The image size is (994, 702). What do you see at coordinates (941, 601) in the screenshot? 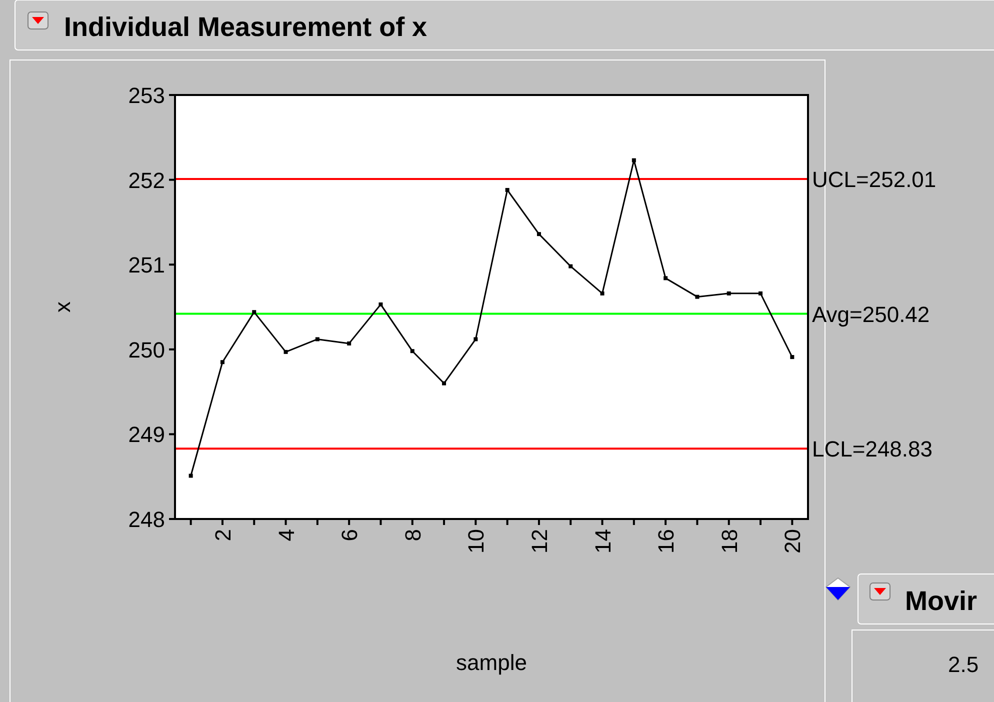
I see `text: Movir` at bounding box center [941, 601].